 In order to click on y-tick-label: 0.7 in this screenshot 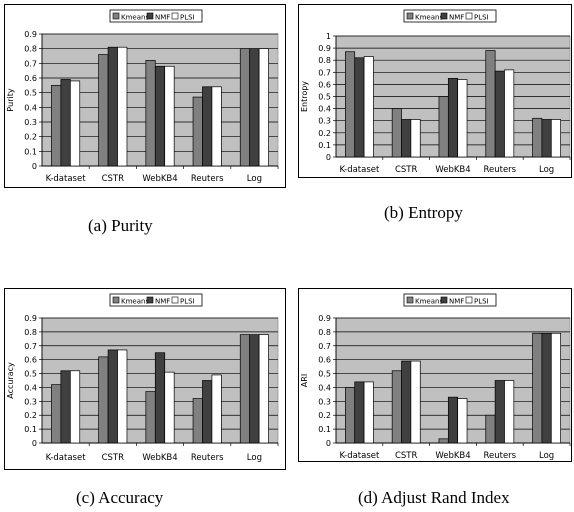, I will do `click(324, 72)`.